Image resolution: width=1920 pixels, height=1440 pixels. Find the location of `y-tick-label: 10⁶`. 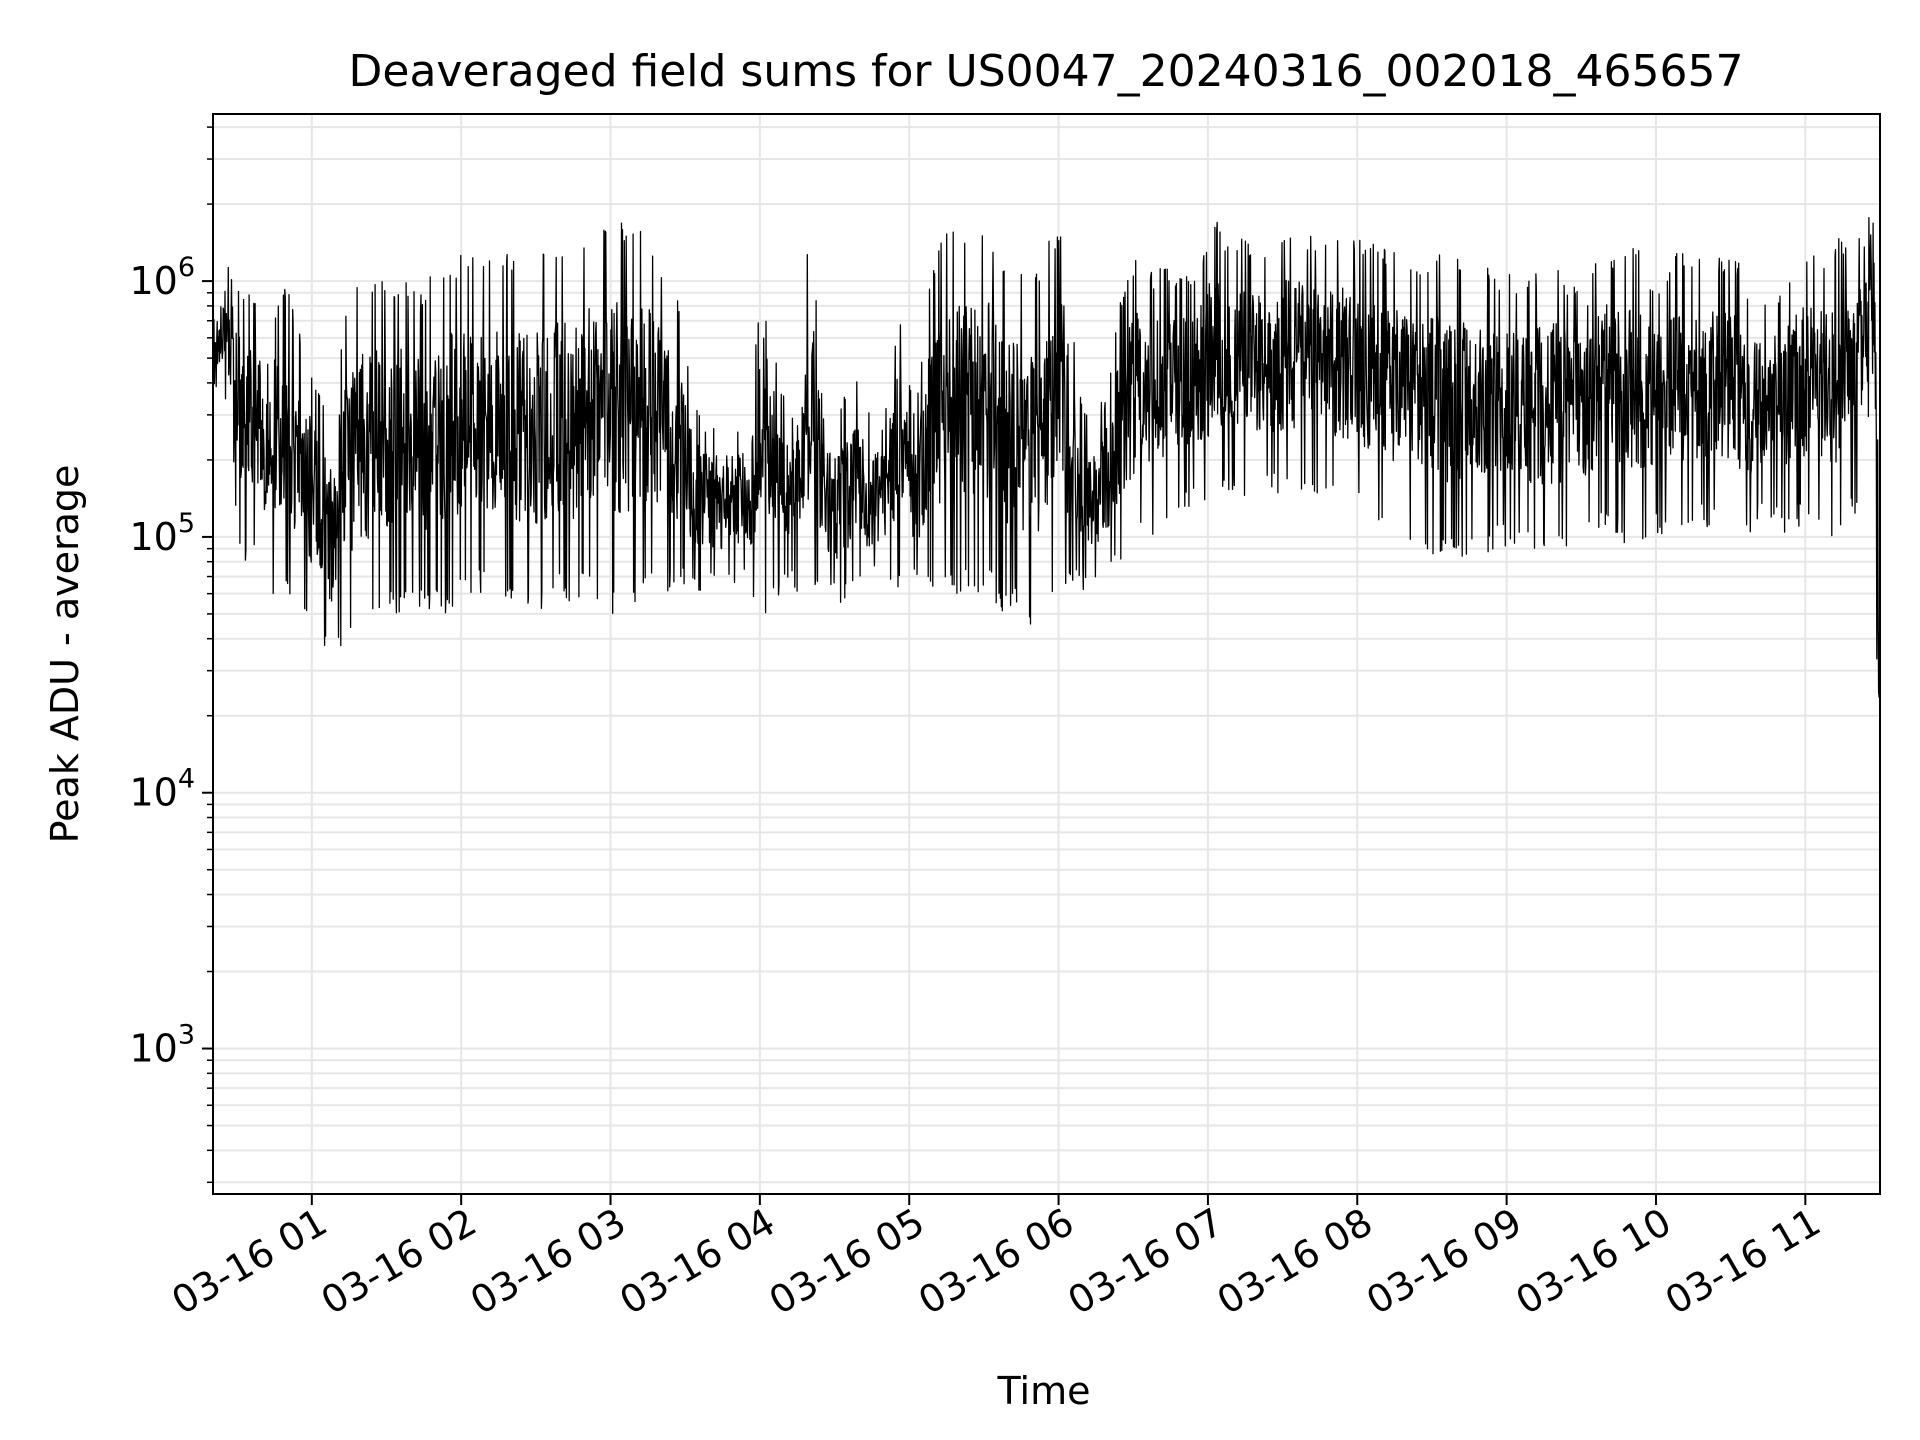

y-tick-label: 10⁶ is located at coordinates (162, 277).